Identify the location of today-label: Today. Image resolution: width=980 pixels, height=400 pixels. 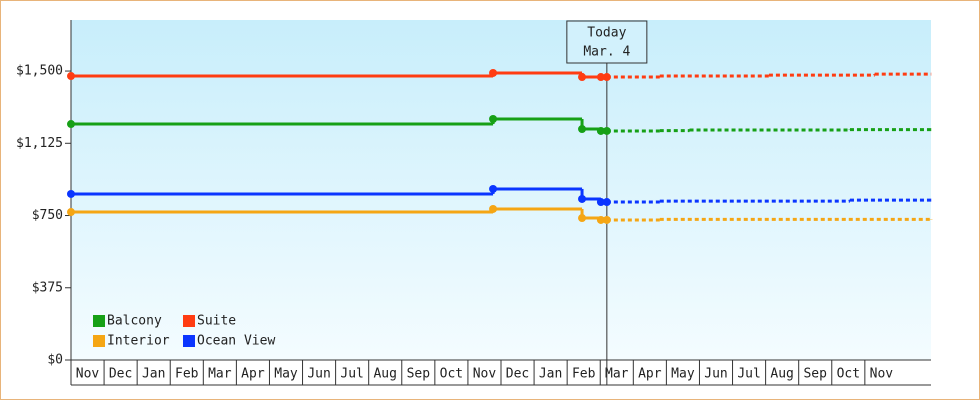
(606, 33).